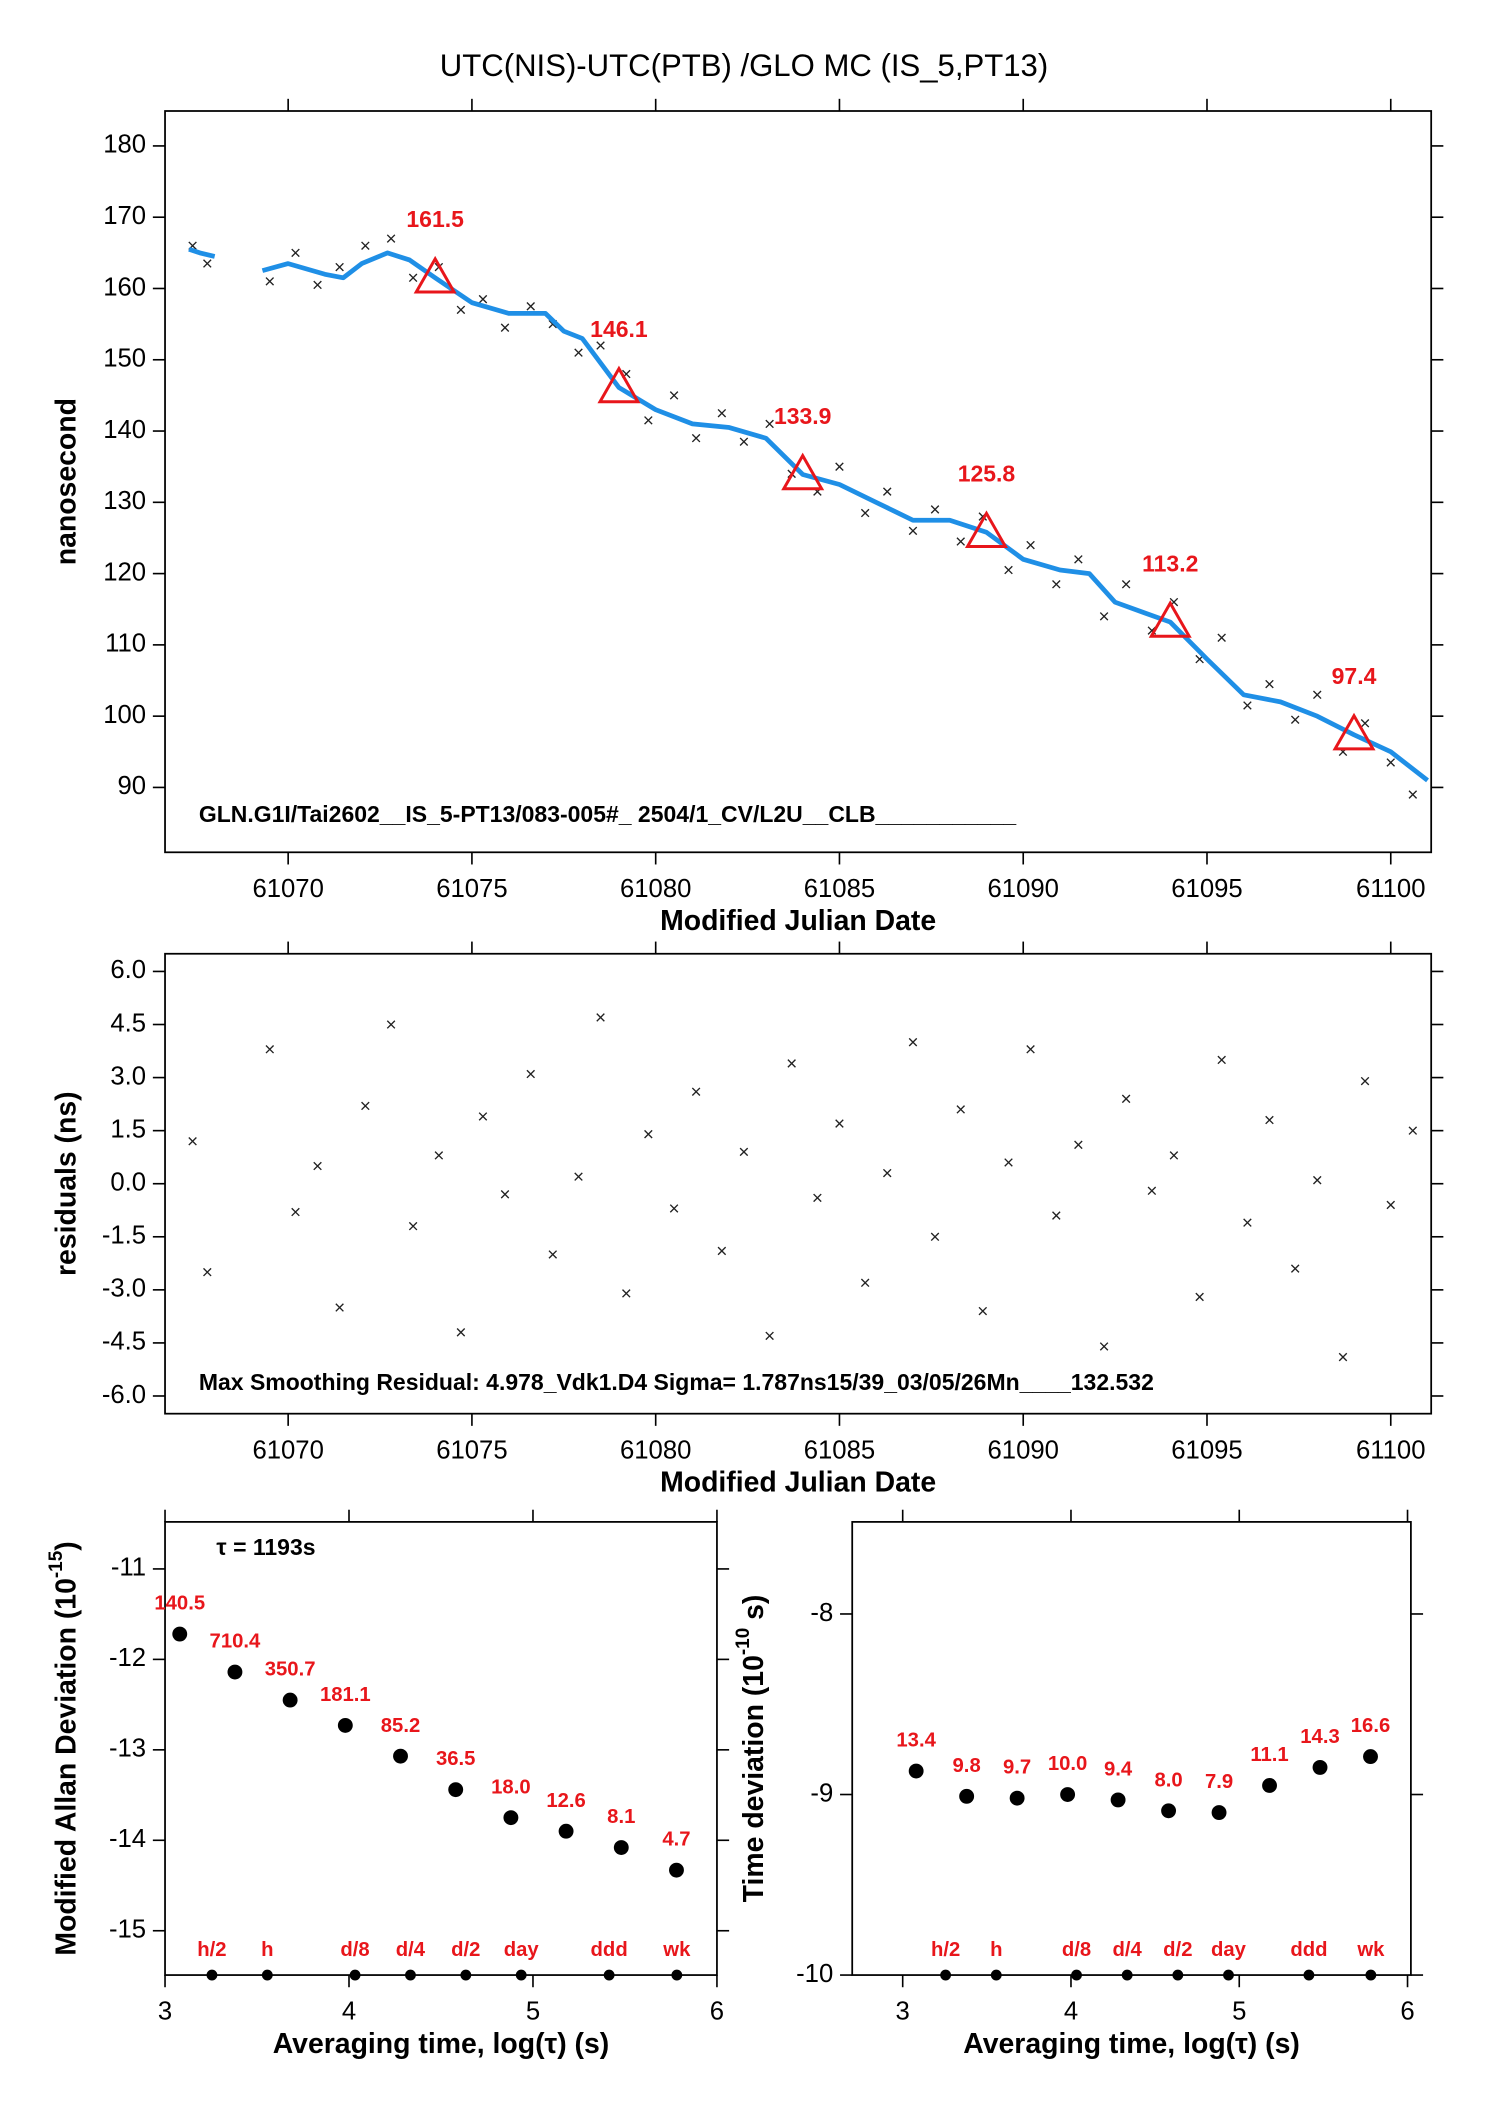  Describe the element at coordinates (66, 1183) in the screenshot. I see `y-axis-label-text: residuals (ns)` at that location.